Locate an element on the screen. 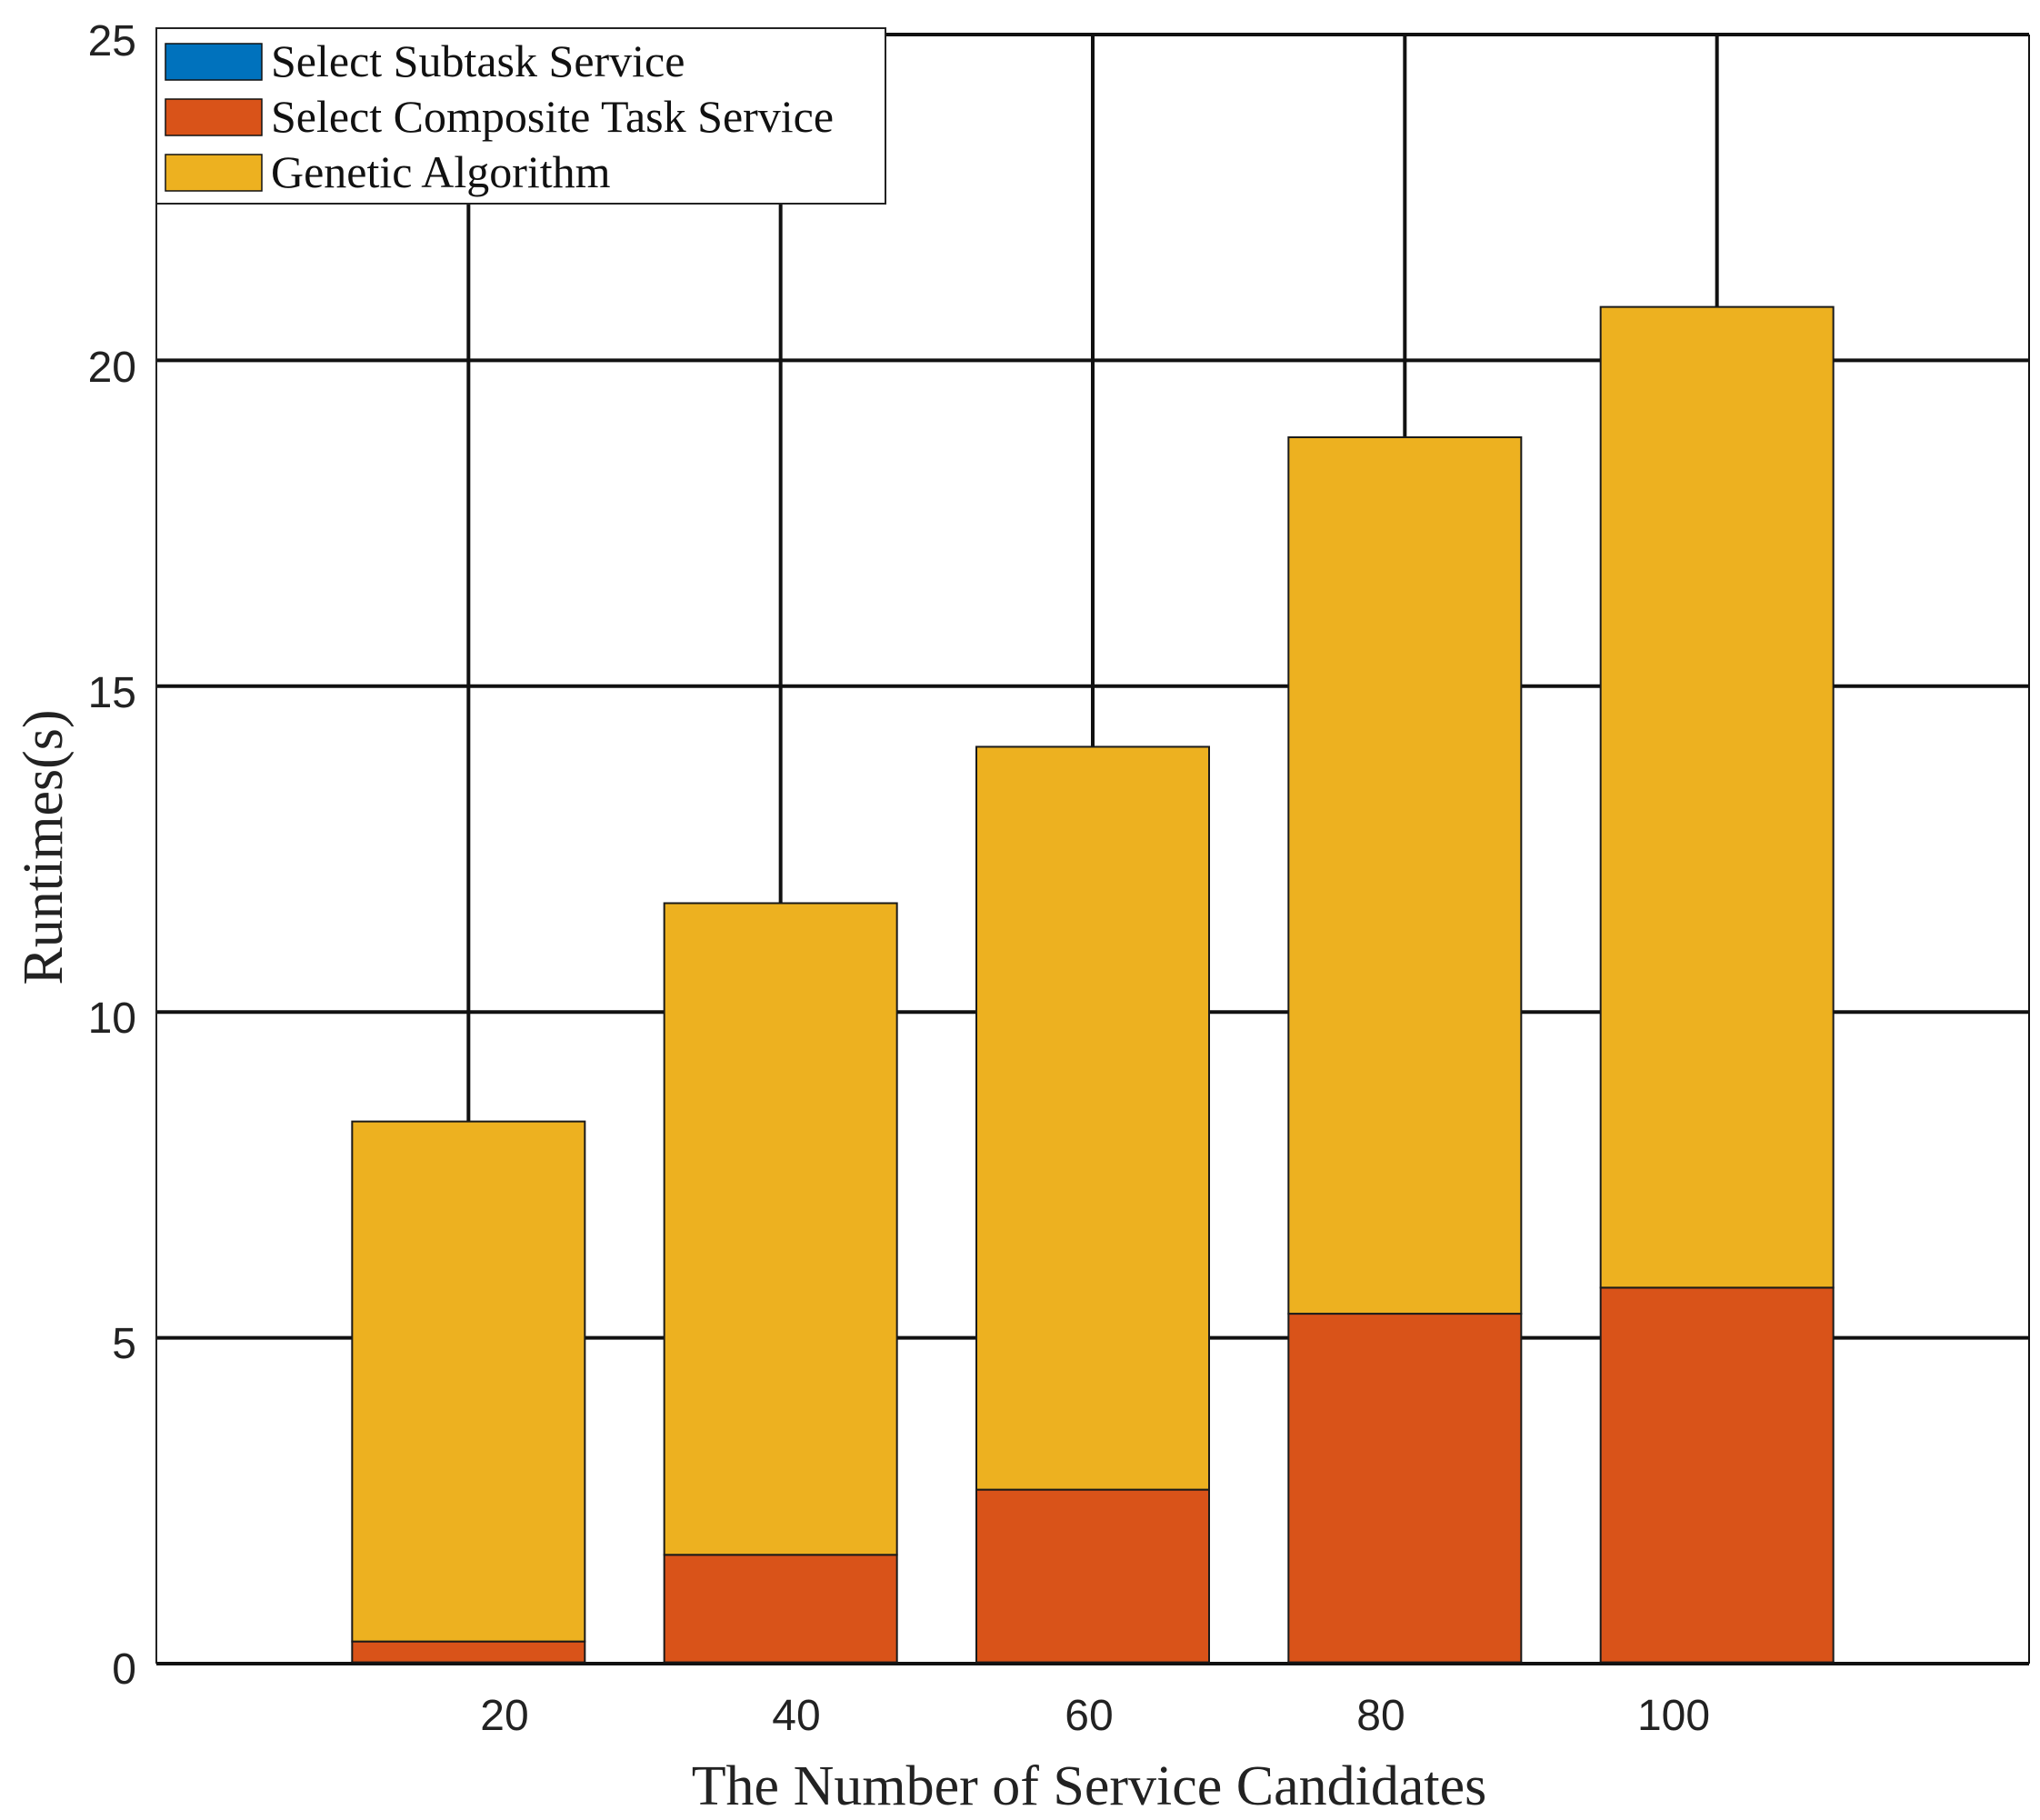 The image size is (2040, 1820). legend-box is located at coordinates (520, 116).